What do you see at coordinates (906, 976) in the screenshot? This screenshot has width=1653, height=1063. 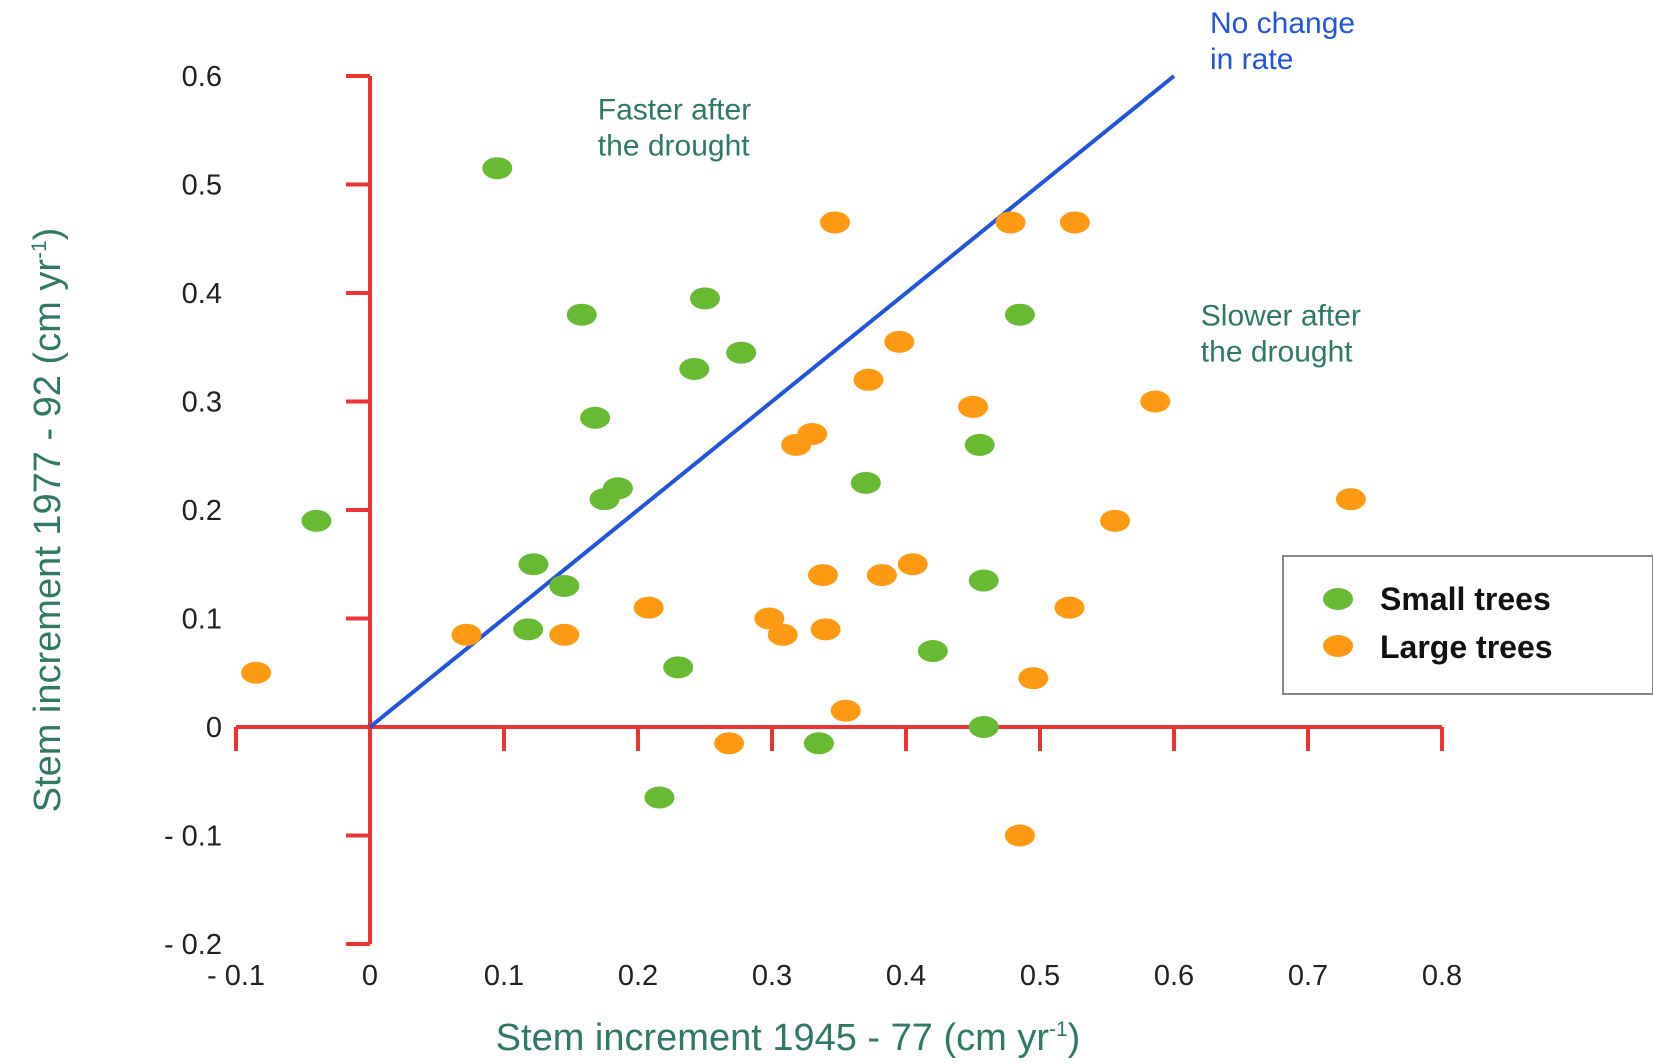 I see `x-tick-label: 0.4` at bounding box center [906, 976].